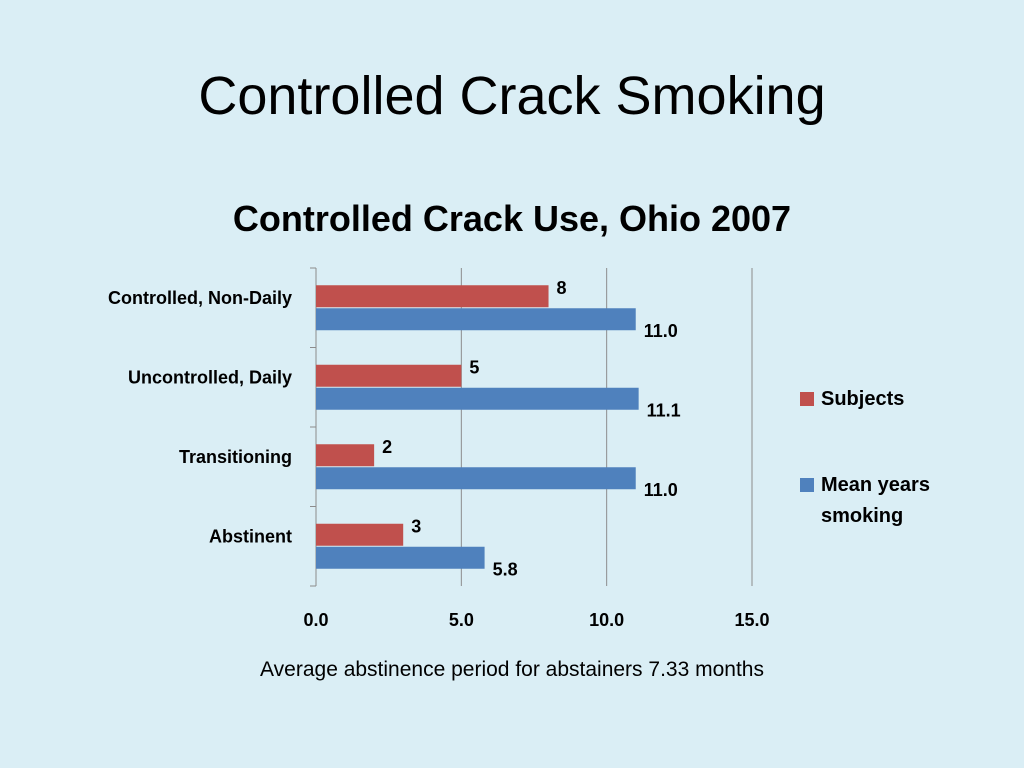 The width and height of the screenshot is (1024, 768). Describe the element at coordinates (875, 501) in the screenshot. I see `legend-label-mean-years: Mean years smoking` at that location.